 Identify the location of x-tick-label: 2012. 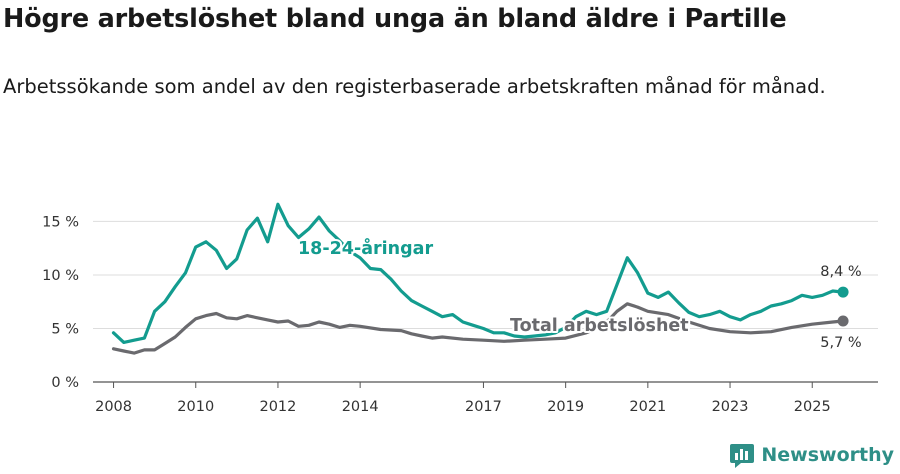
(277, 407).